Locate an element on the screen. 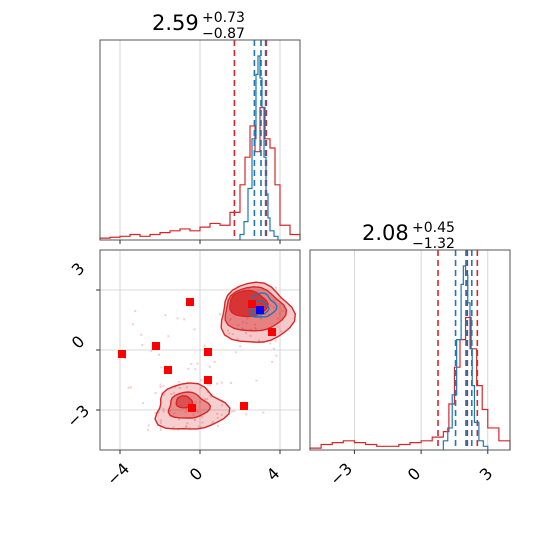 The image size is (550, 550). br-xtick-label-3: 3 is located at coordinates (486, 474).